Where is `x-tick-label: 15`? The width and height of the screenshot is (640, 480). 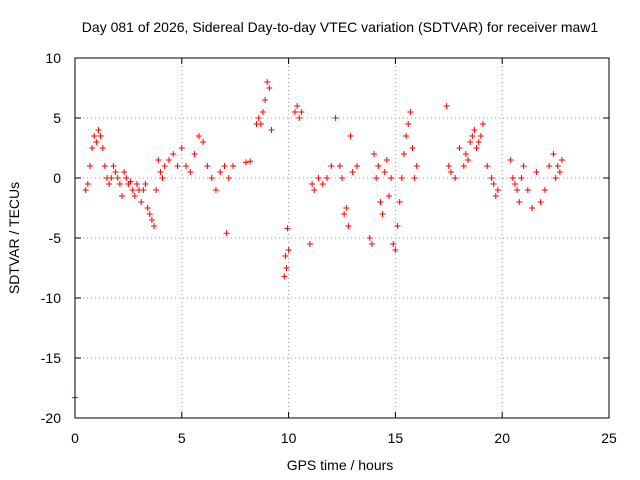
x-tick-label: 15 is located at coordinates (396, 438).